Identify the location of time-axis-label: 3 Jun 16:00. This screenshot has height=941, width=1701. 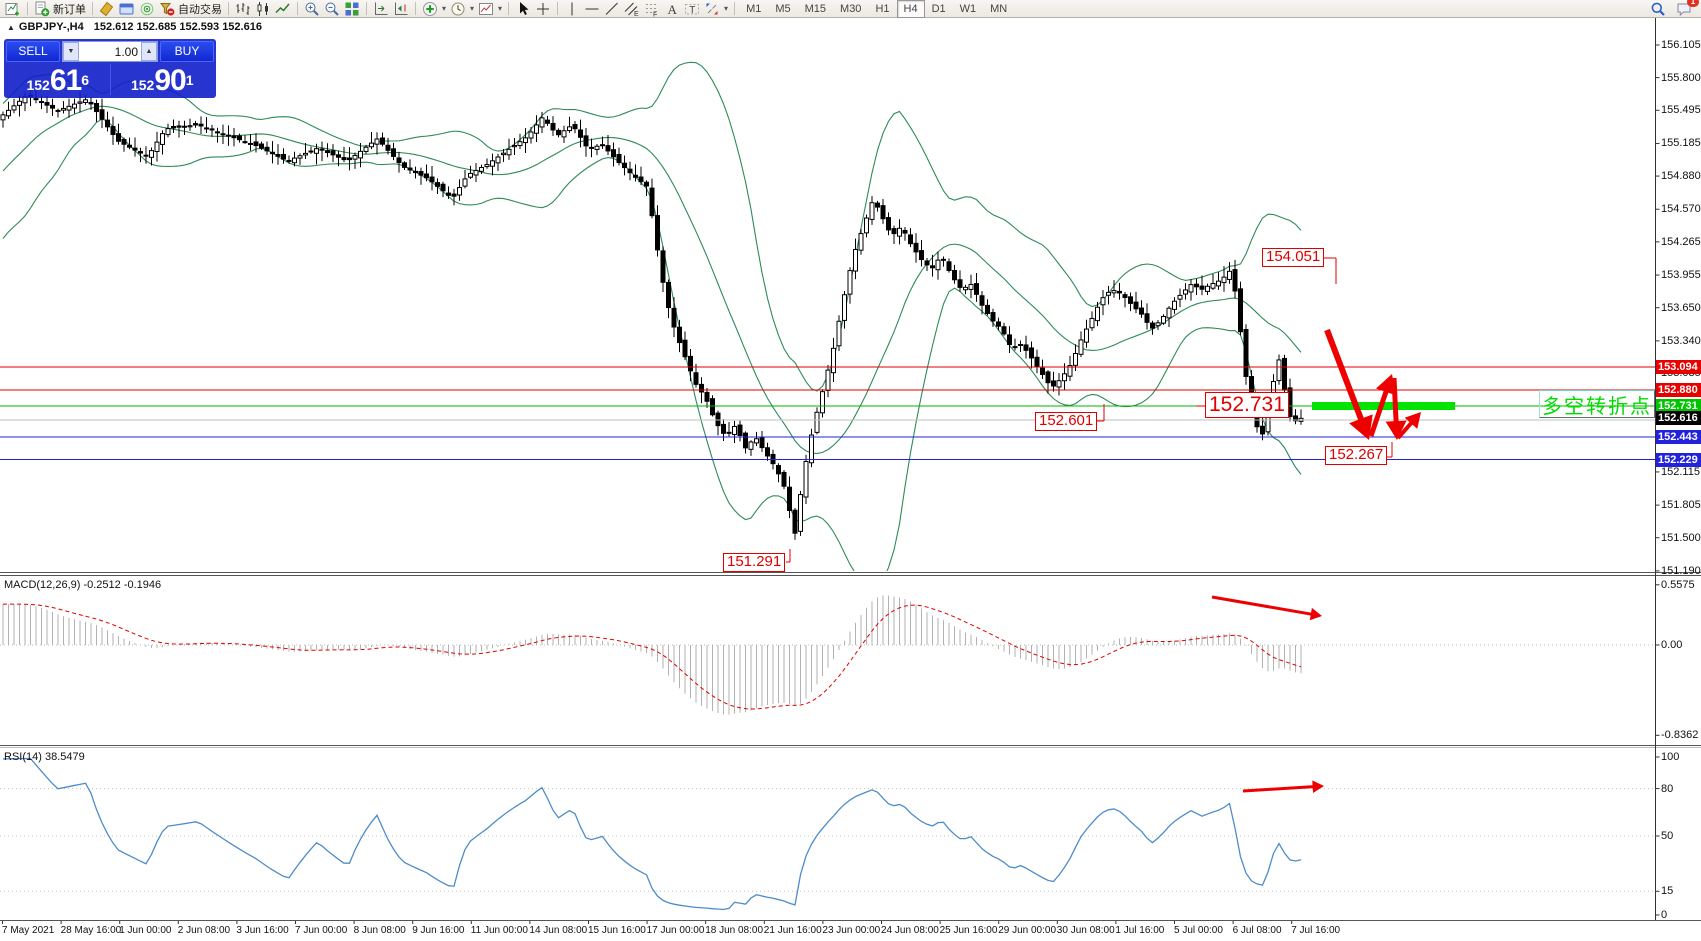
(262, 930).